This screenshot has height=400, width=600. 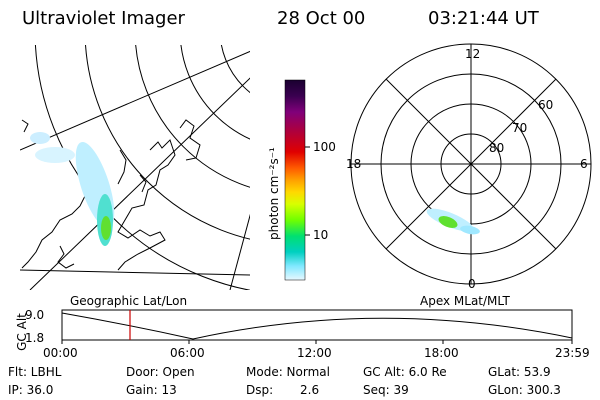 What do you see at coordinates (354, 164) in the screenshot?
I see `mlt-label-18: 18` at bounding box center [354, 164].